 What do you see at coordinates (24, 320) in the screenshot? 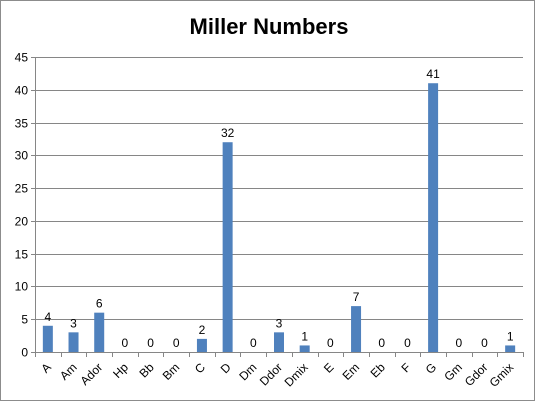
I see `y-tick-label: 5` at bounding box center [24, 320].